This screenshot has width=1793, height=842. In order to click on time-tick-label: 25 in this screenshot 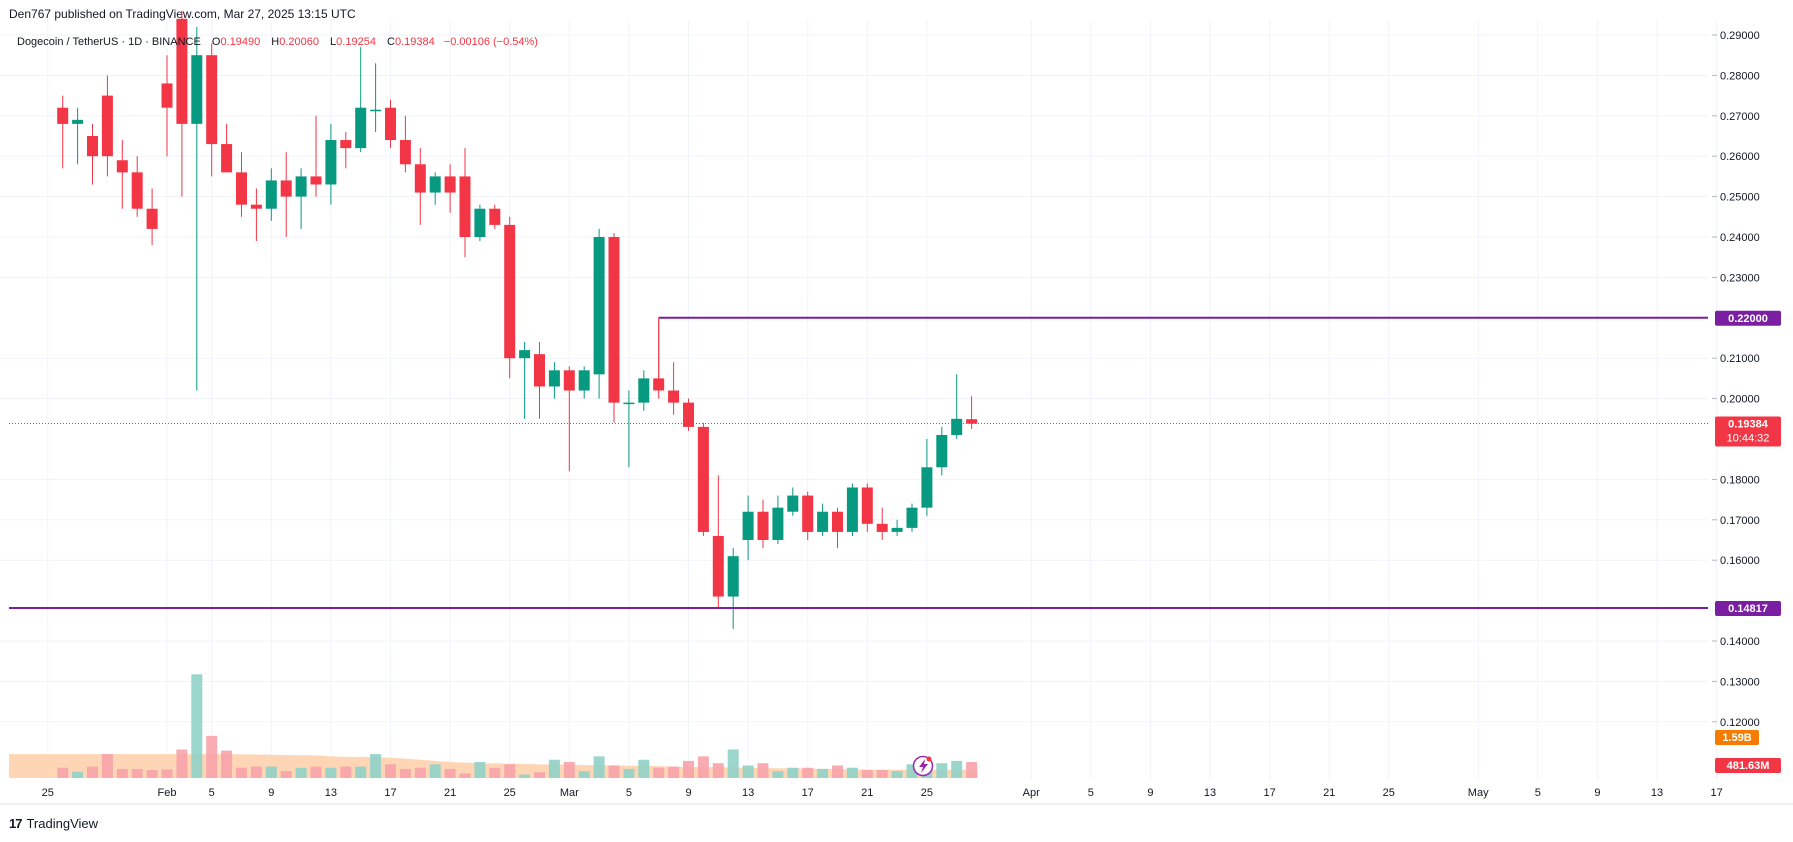, I will do `click(1389, 793)`.